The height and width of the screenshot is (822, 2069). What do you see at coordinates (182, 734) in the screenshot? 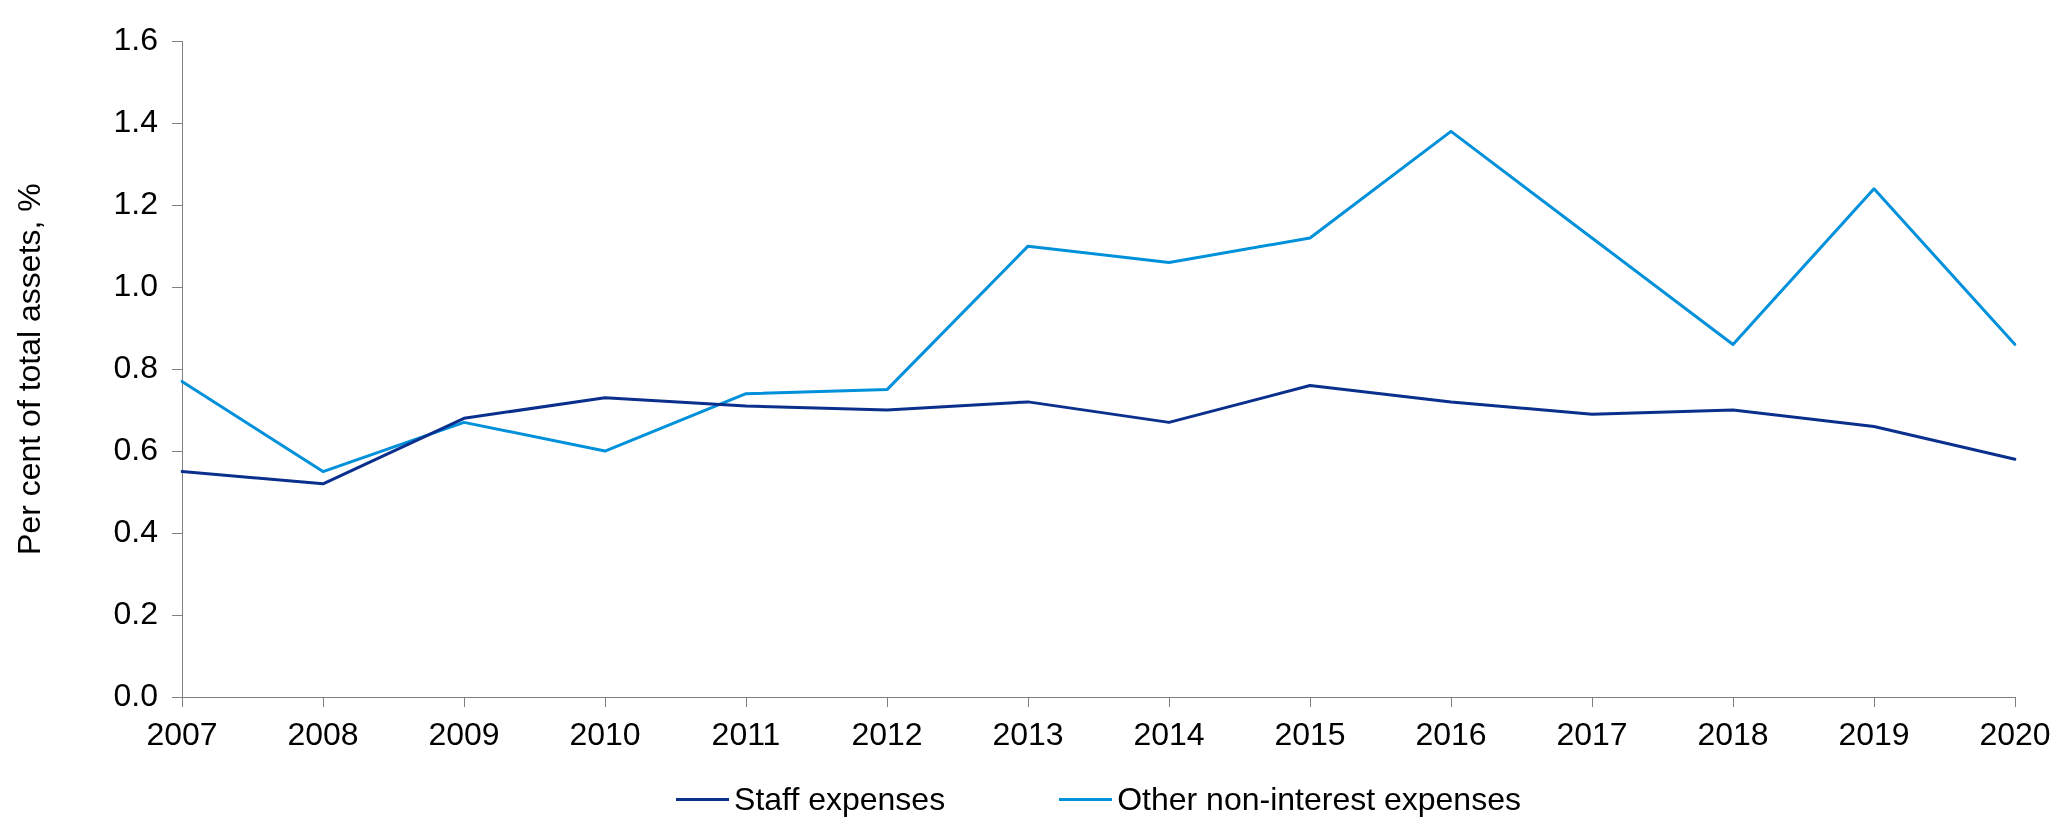
I see `x-tick-label: 2007` at bounding box center [182, 734].